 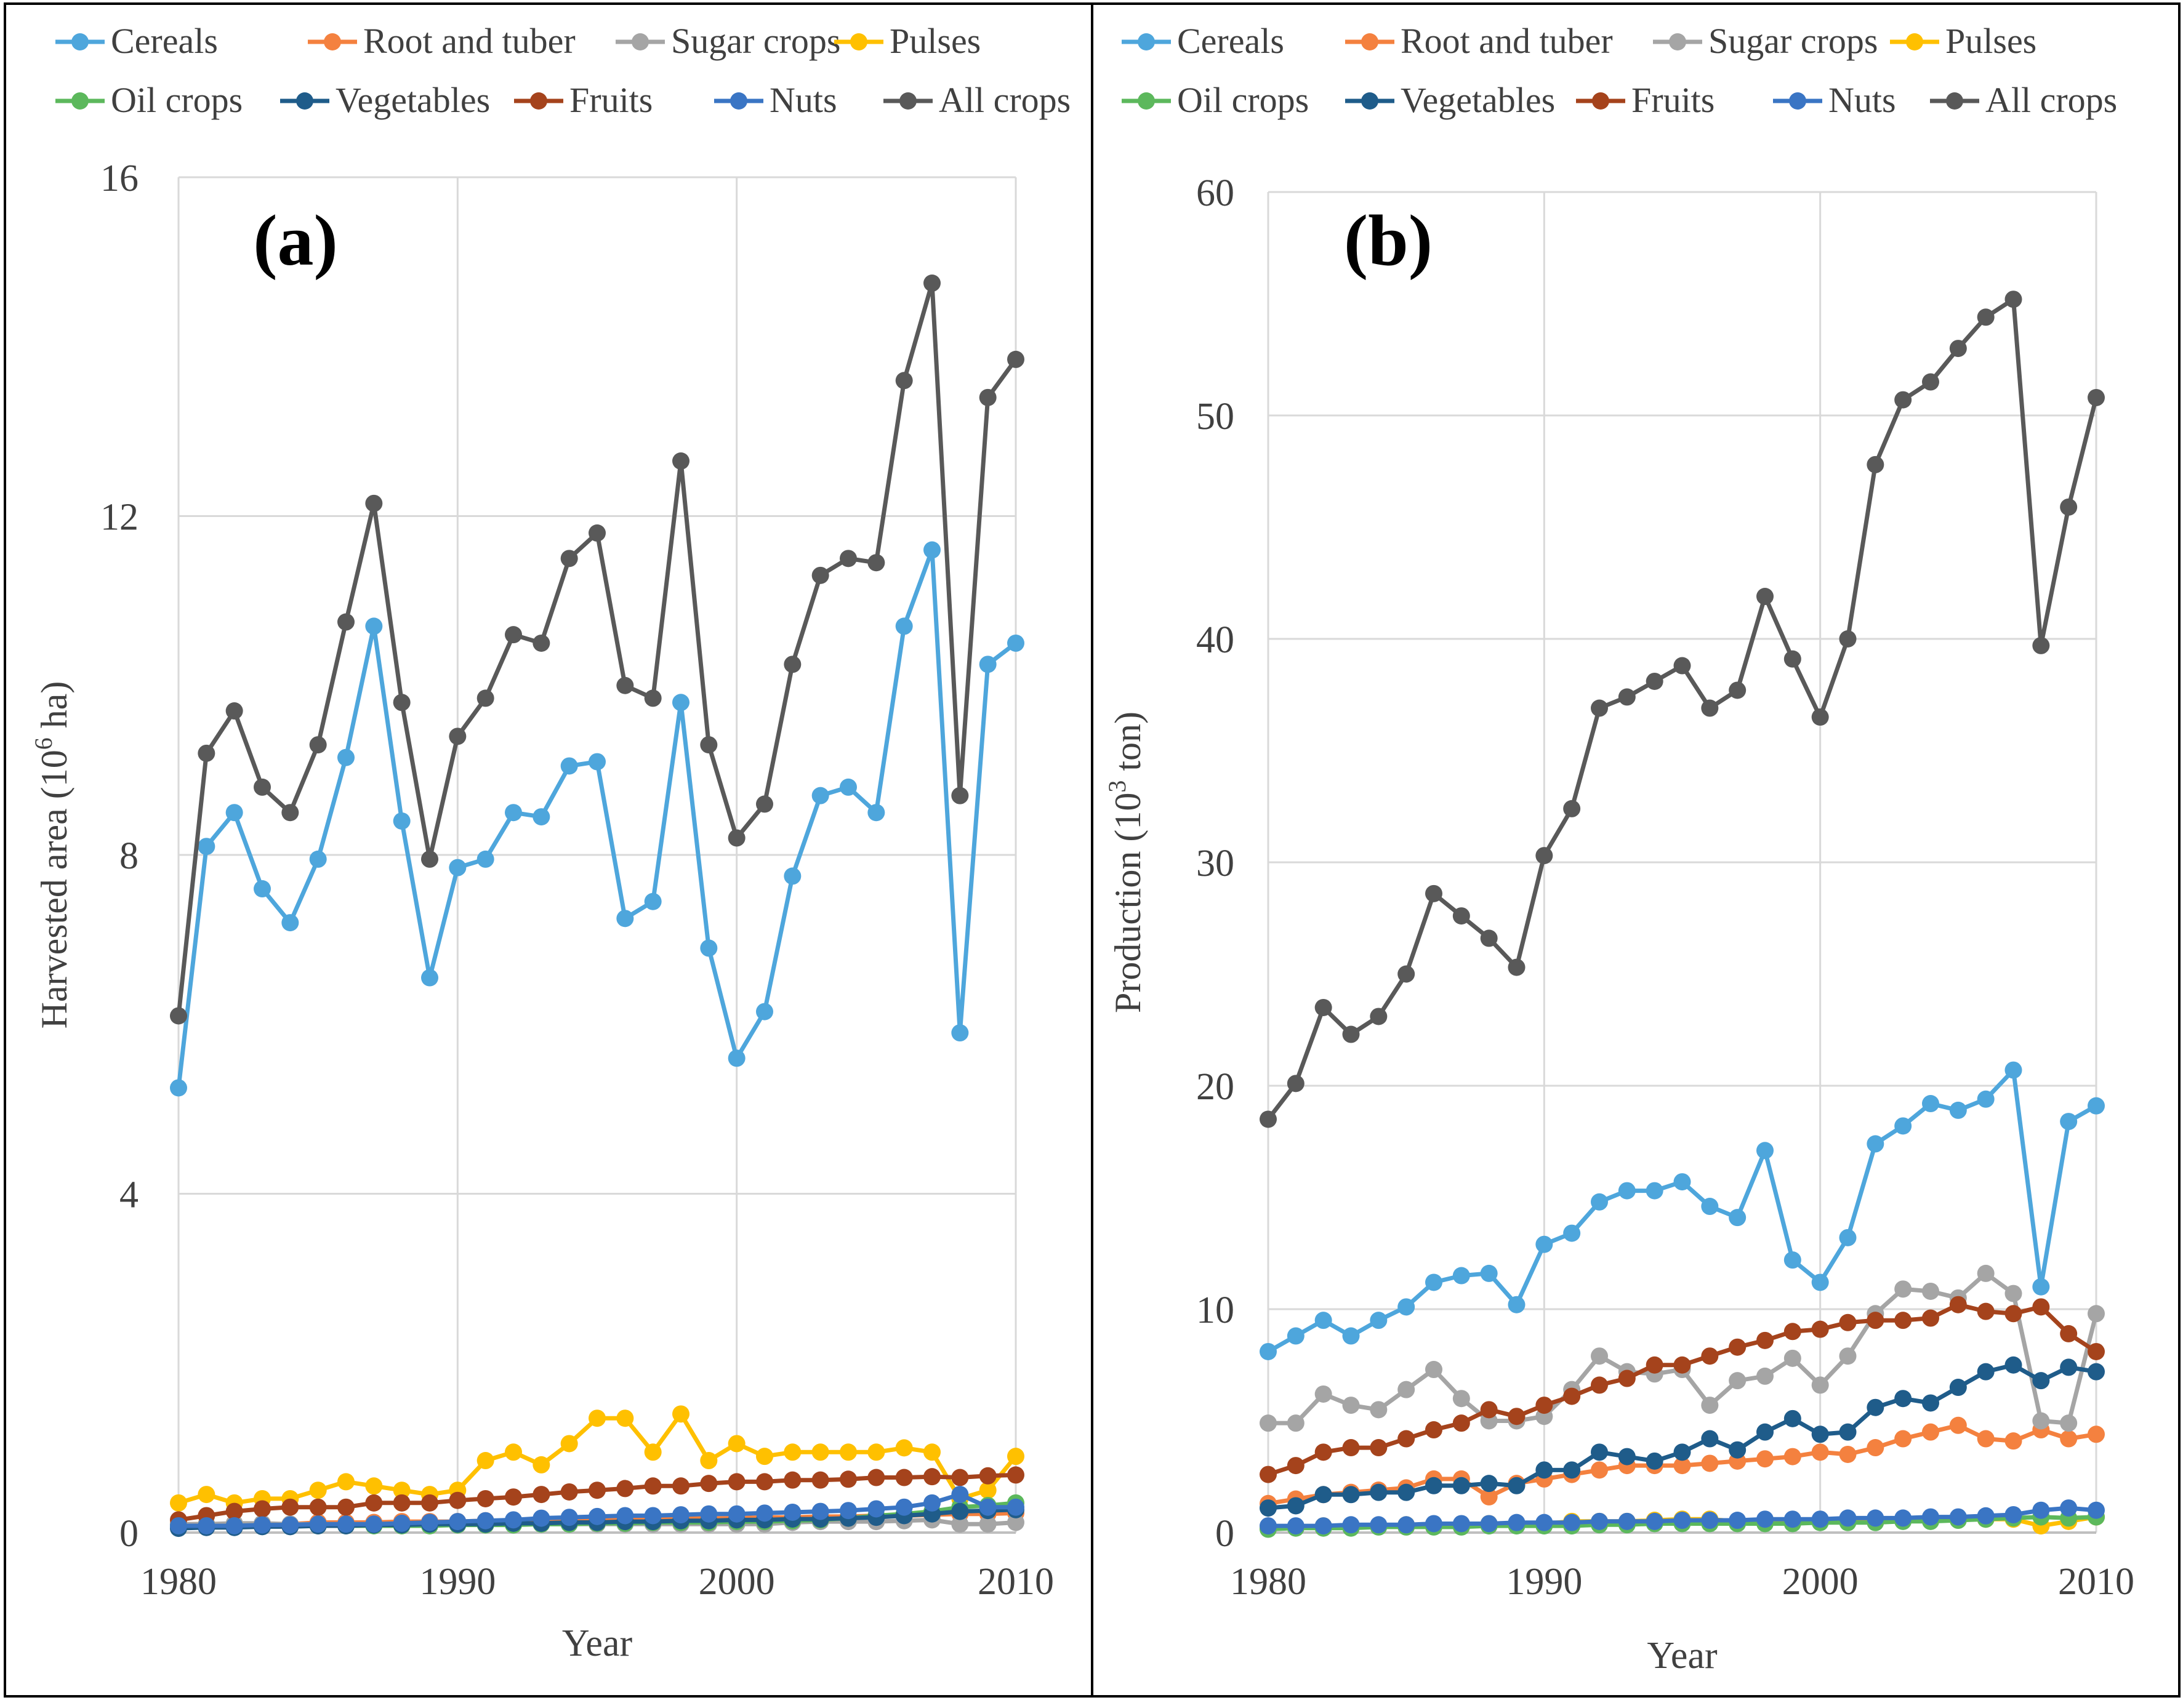 I want to click on legend-label: Cereals, so click(x=1230, y=41).